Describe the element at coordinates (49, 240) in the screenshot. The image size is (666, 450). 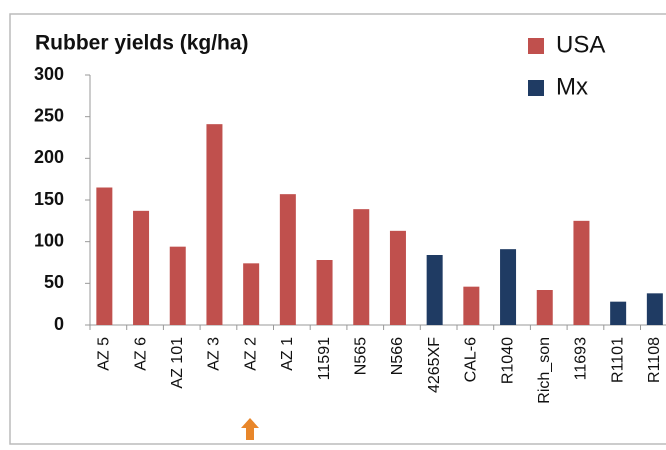
I see `y-tick-label: 100` at that location.